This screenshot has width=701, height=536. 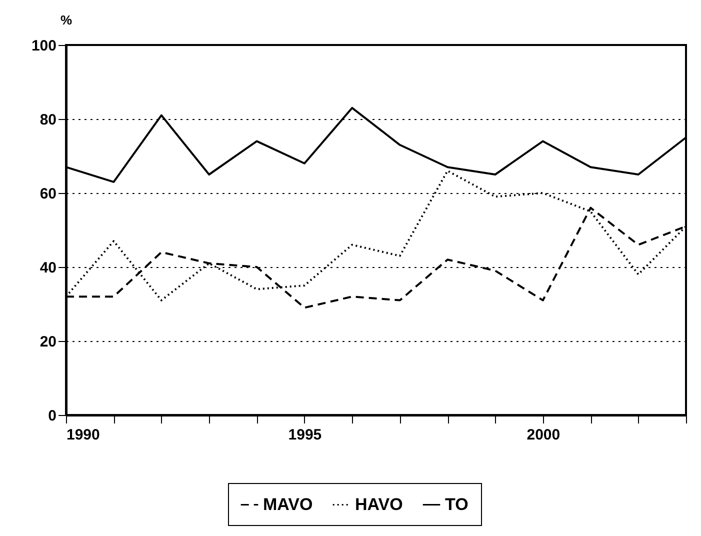 What do you see at coordinates (48, 194) in the screenshot?
I see `y-tick-label: 60` at bounding box center [48, 194].